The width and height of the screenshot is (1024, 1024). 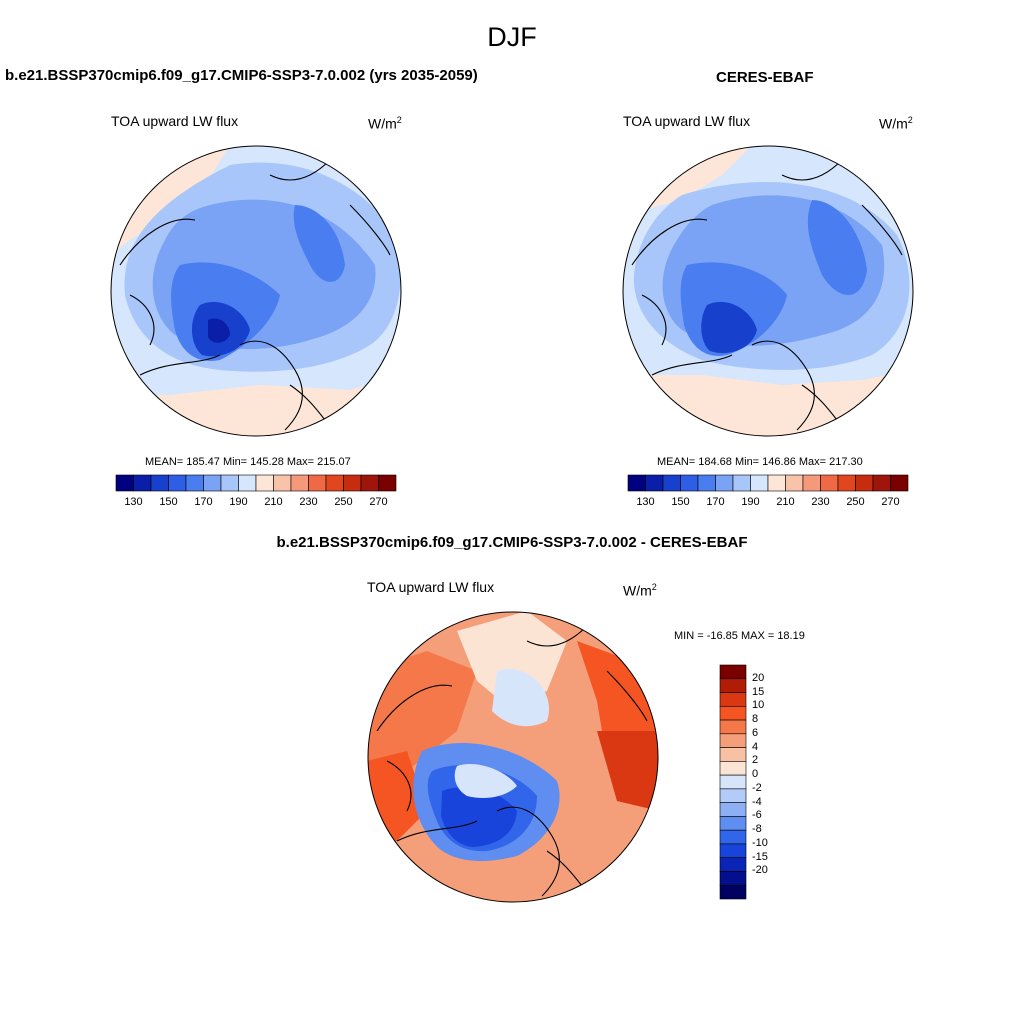 What do you see at coordinates (755, 732) in the screenshot?
I see `colorbar-tick-label: 6` at bounding box center [755, 732].